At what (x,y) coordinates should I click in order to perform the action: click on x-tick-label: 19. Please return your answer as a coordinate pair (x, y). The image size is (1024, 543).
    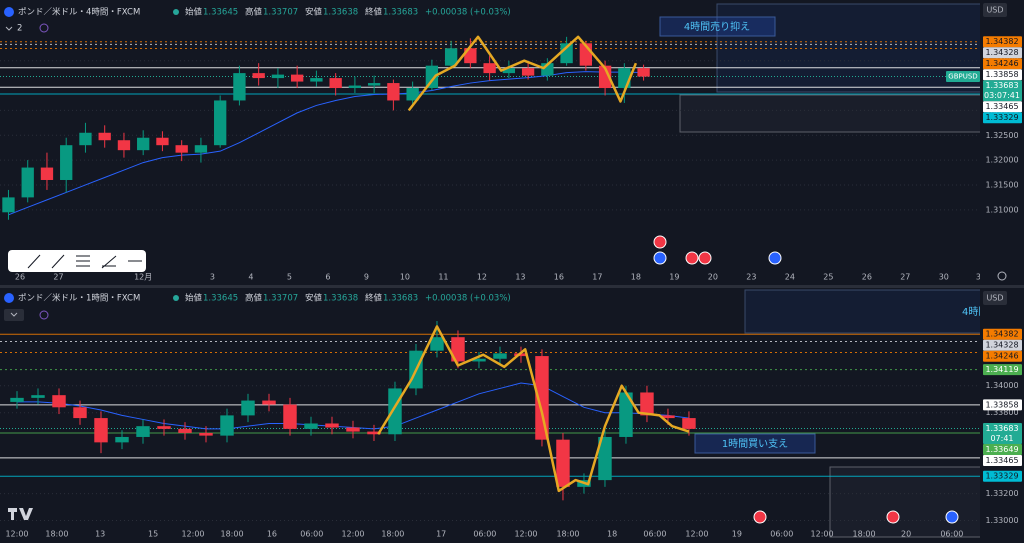
    Looking at the image, I should click on (674, 277).